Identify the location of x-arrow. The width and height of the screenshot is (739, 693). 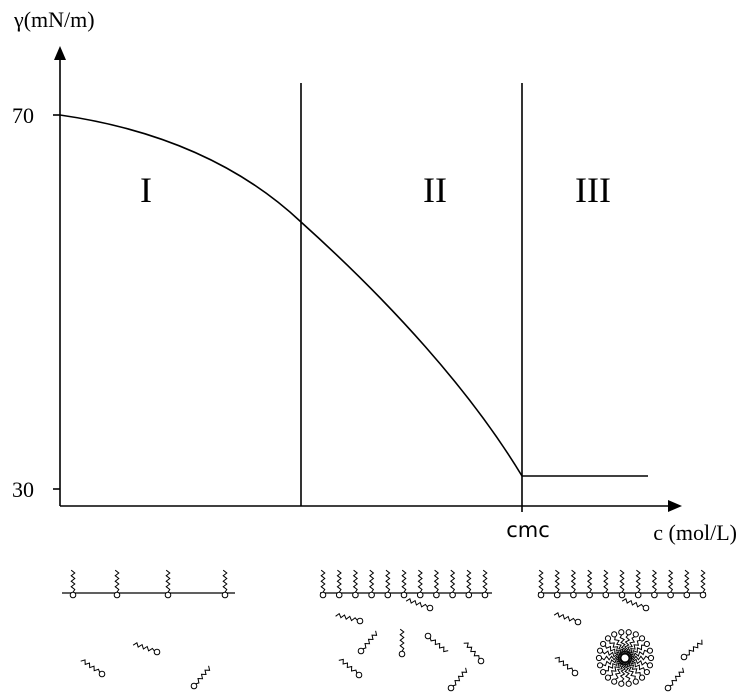
(675, 506).